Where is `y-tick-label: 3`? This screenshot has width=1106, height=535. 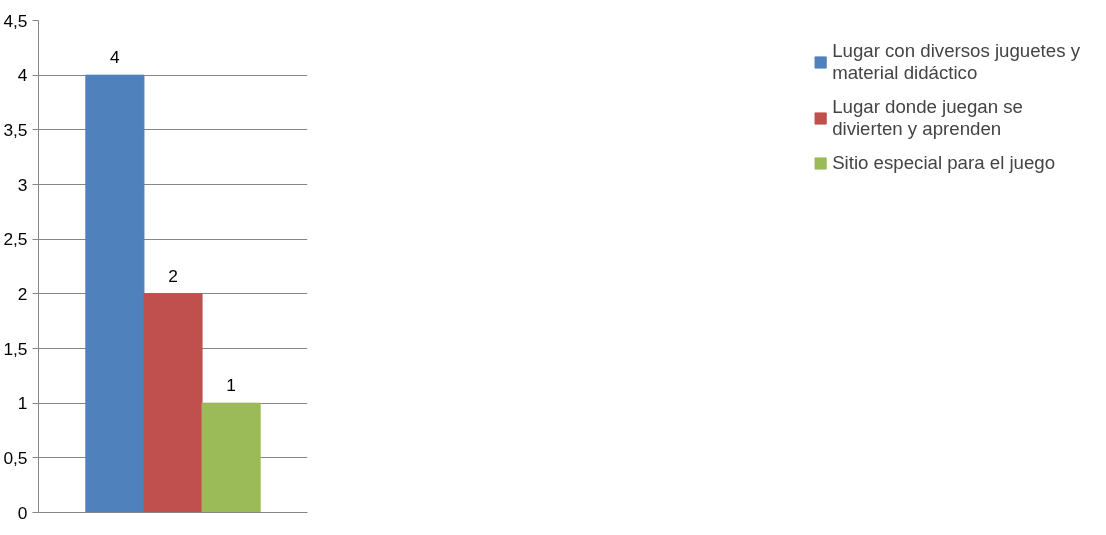
y-tick-label: 3 is located at coordinates (22, 184).